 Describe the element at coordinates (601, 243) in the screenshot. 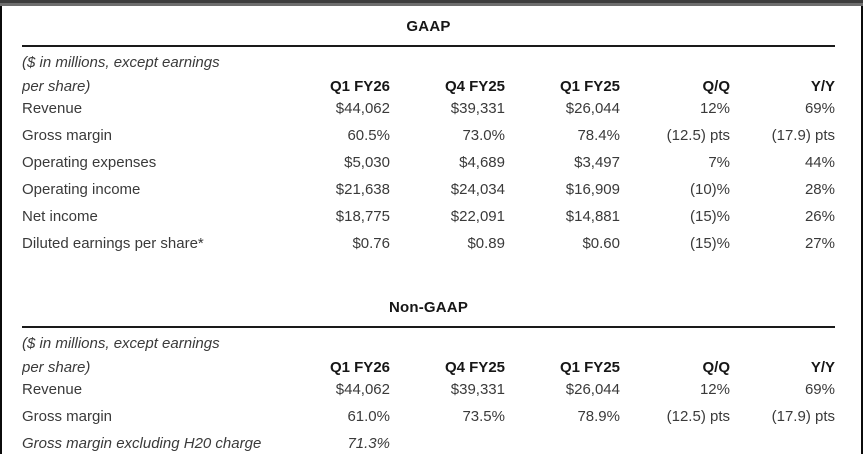

I see `cell-value: $0.60` at that location.